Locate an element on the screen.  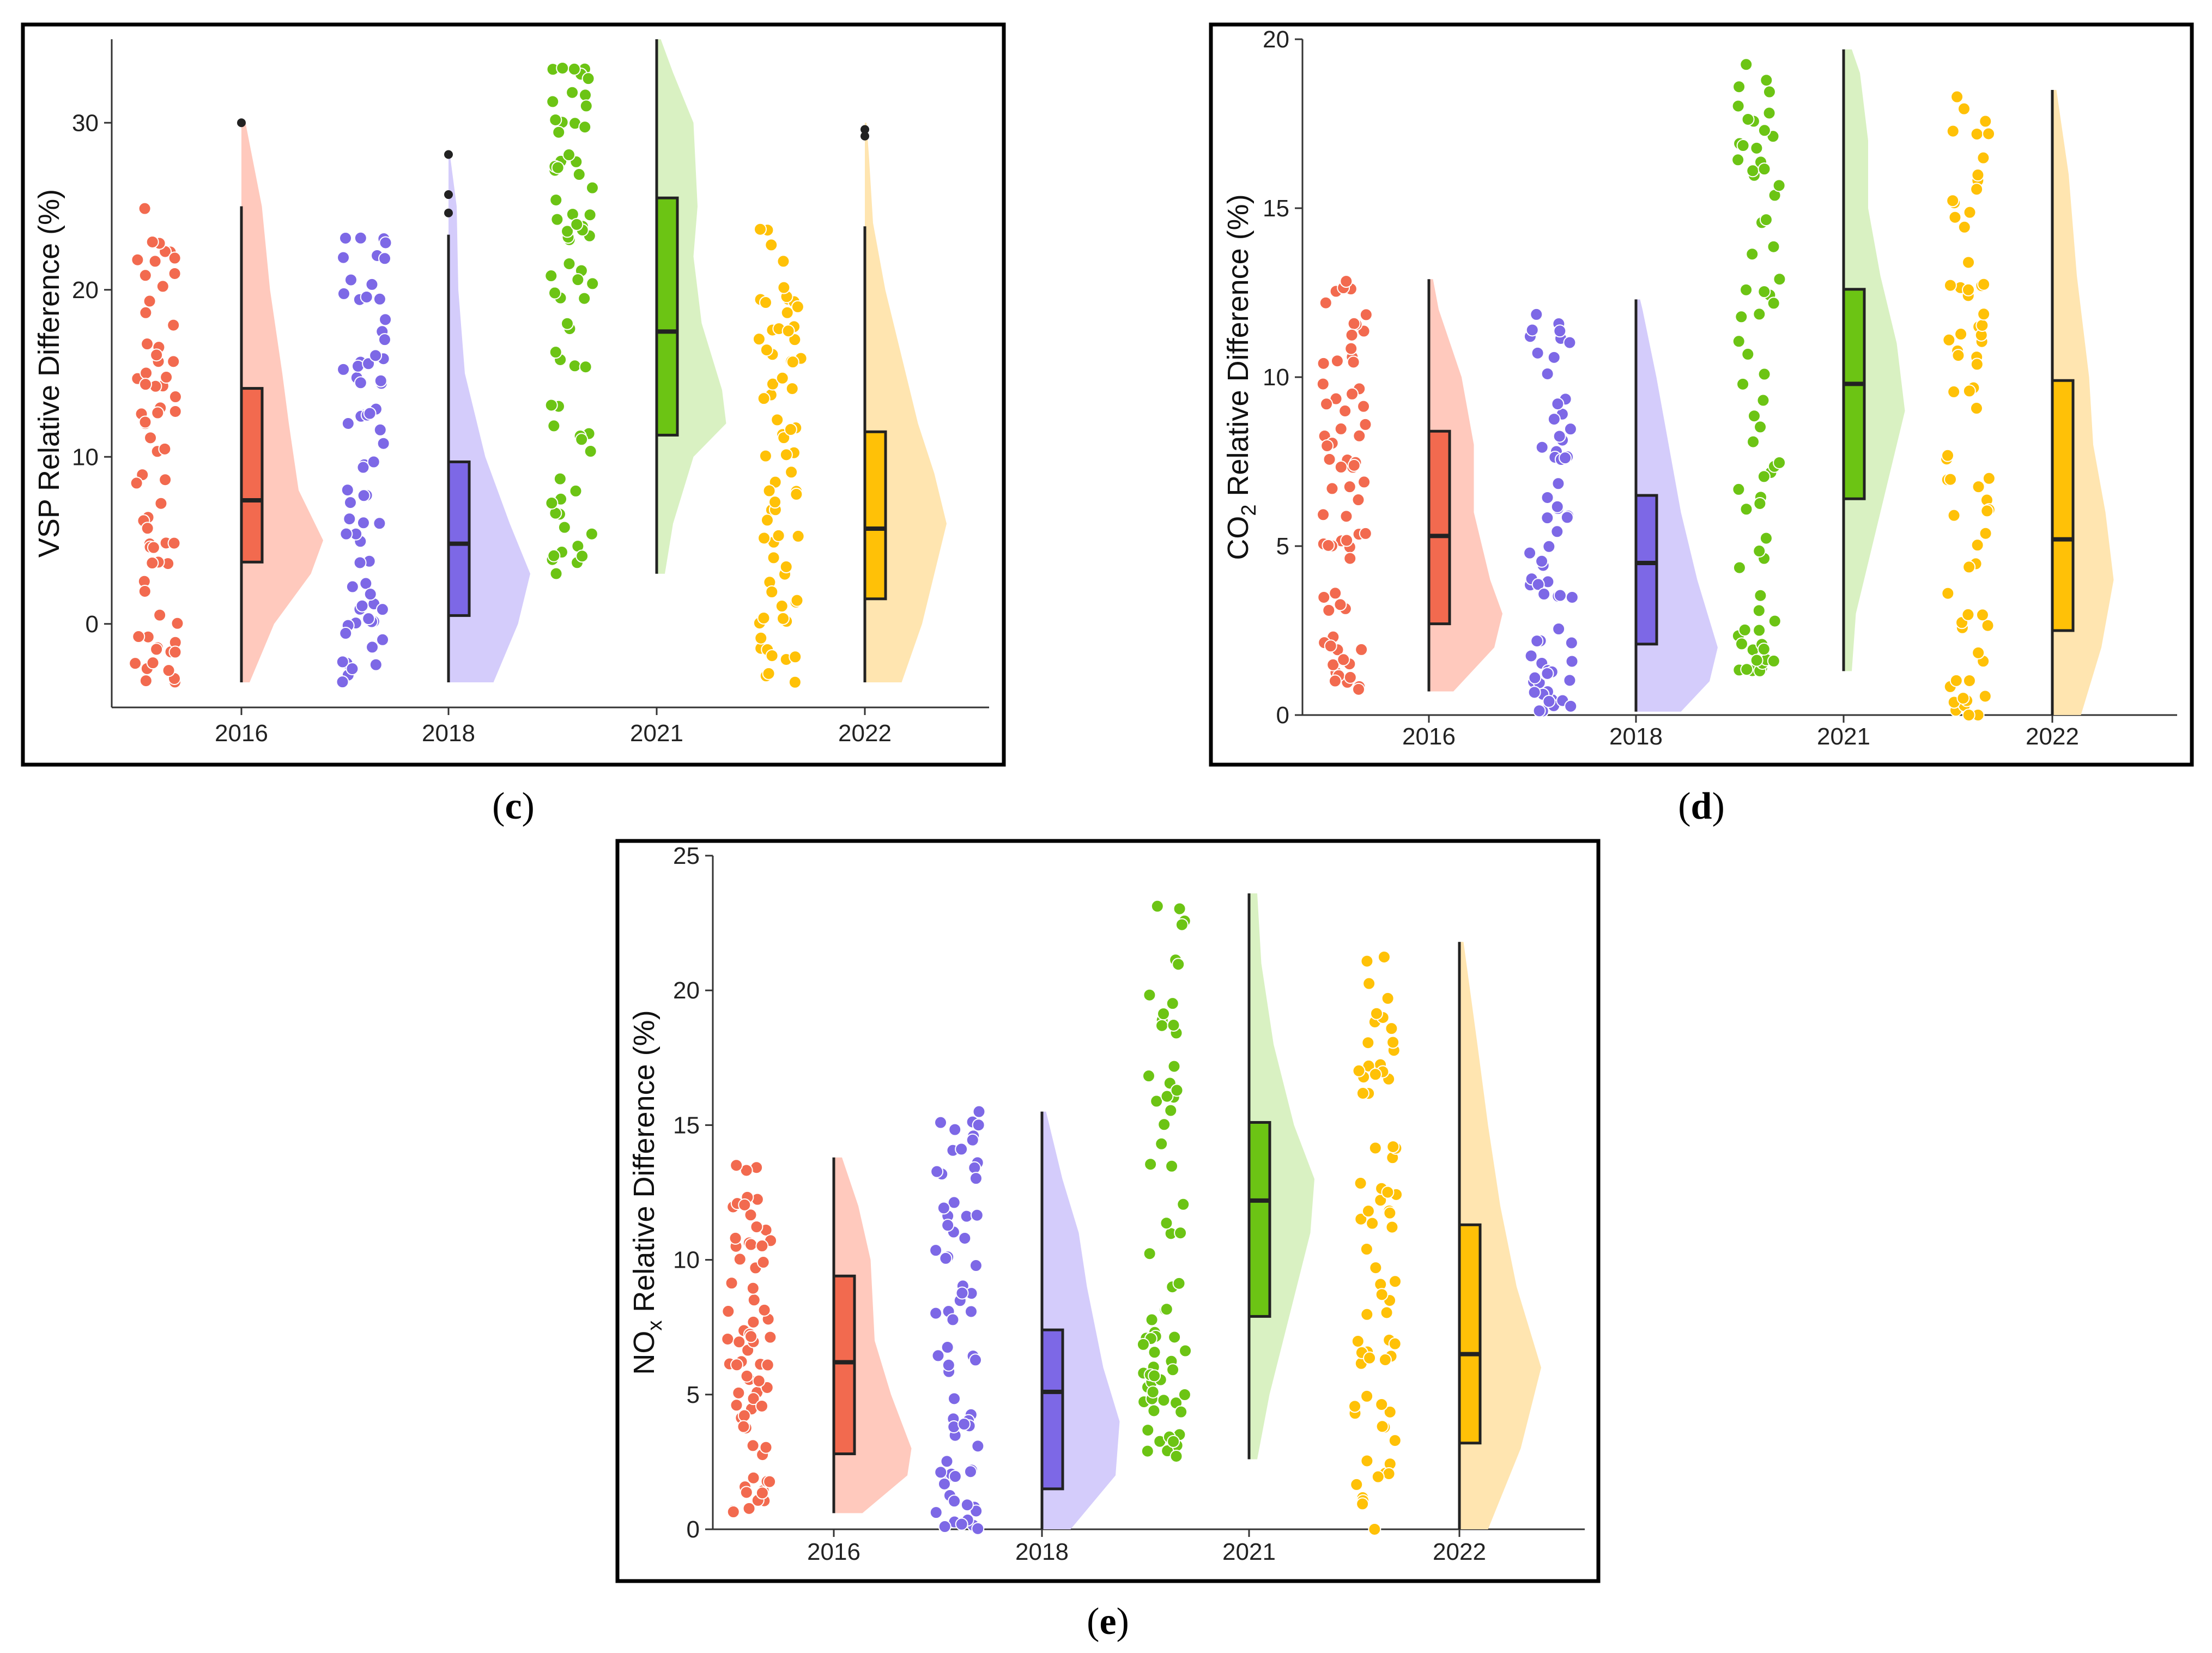
y-tick-label: 0 is located at coordinates (1282, 715).